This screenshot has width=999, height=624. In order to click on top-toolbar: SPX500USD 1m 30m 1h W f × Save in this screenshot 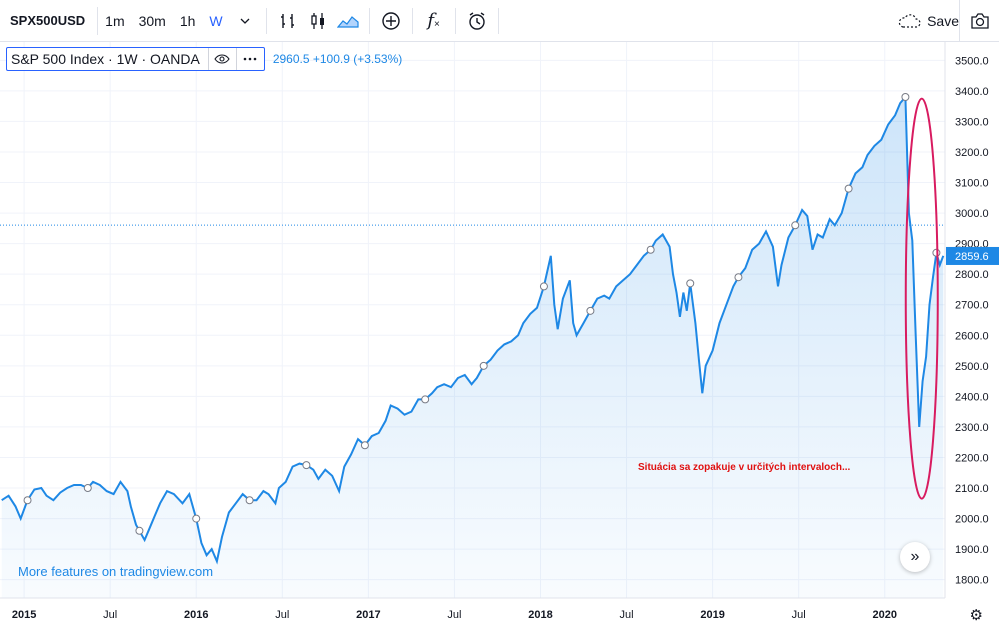, I will do `click(499, 21)`.